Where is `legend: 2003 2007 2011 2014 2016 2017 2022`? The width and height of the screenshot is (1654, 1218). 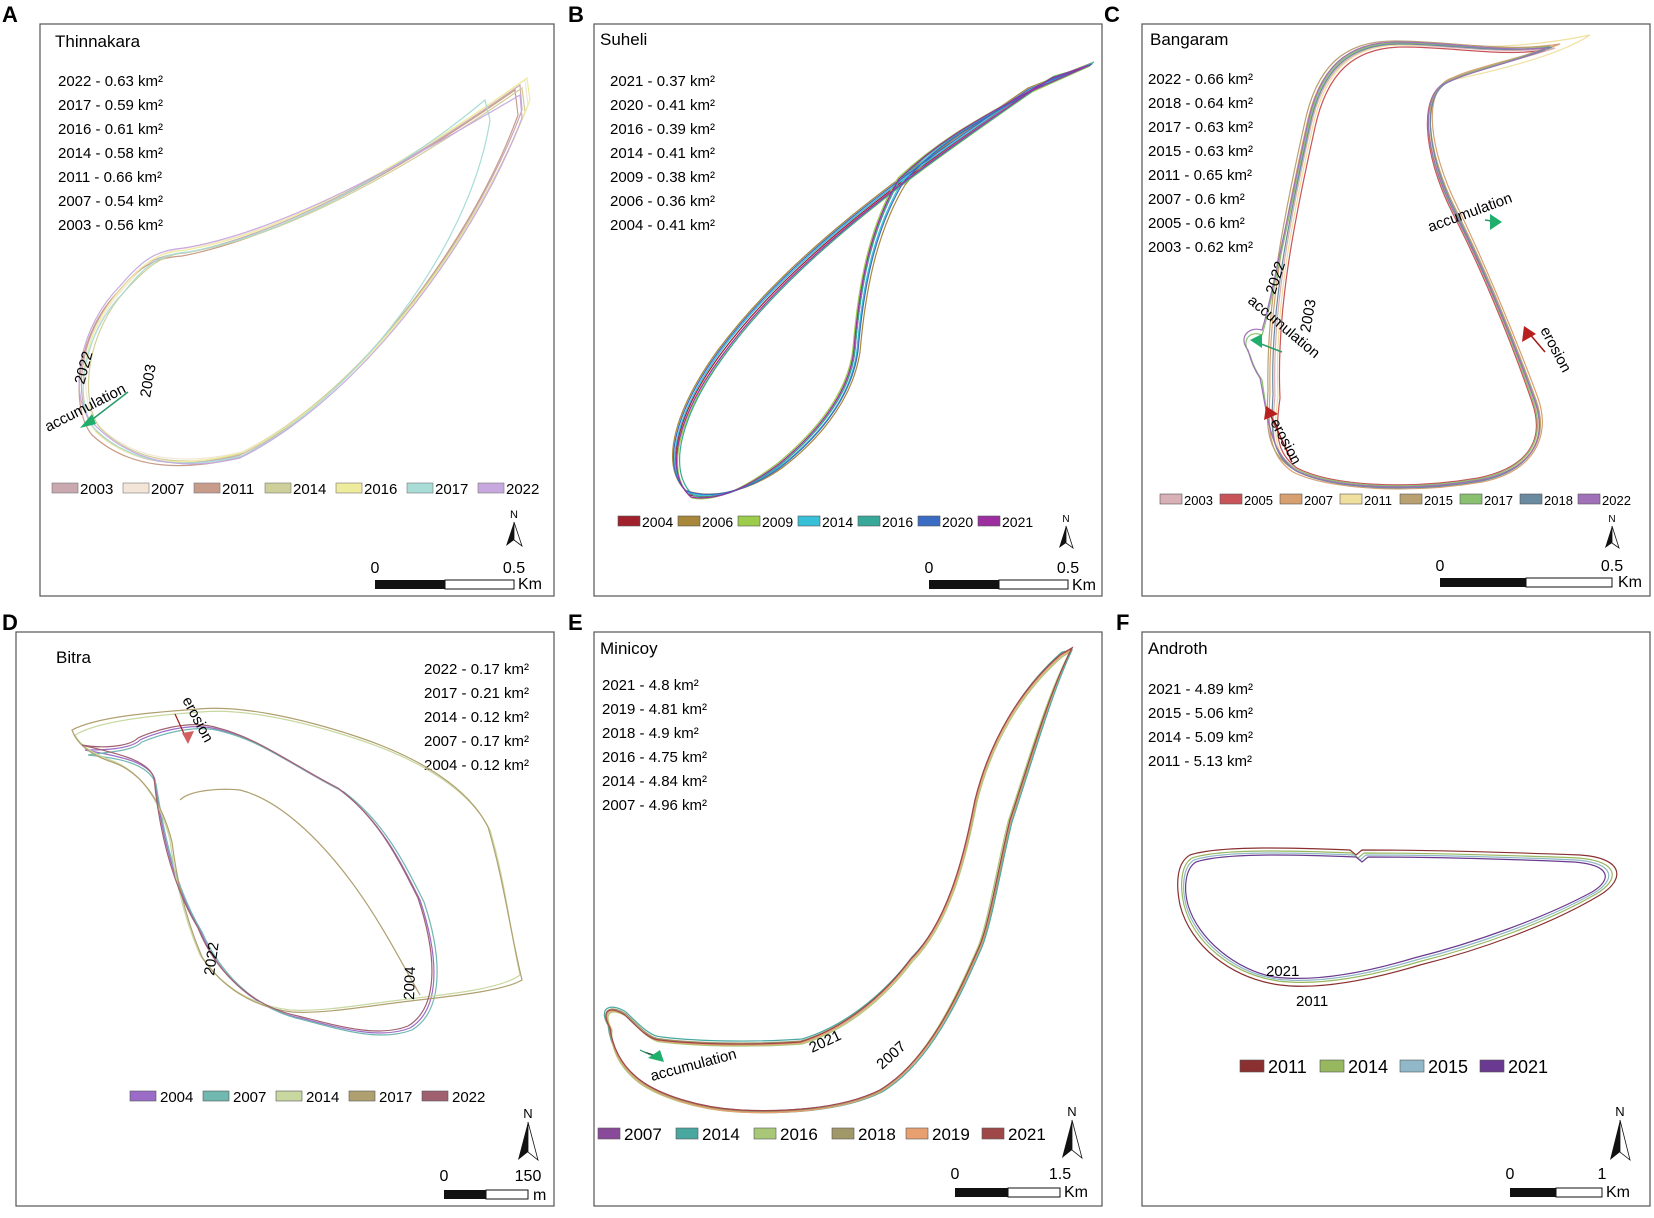 legend: 2003 2007 2011 2014 2016 2017 2022 is located at coordinates (295, 489).